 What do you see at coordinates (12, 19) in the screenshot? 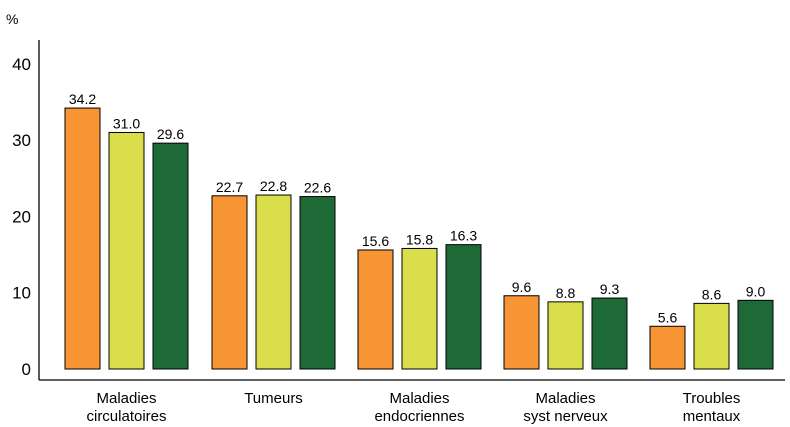
I see `y-axis-unit-label: %` at bounding box center [12, 19].